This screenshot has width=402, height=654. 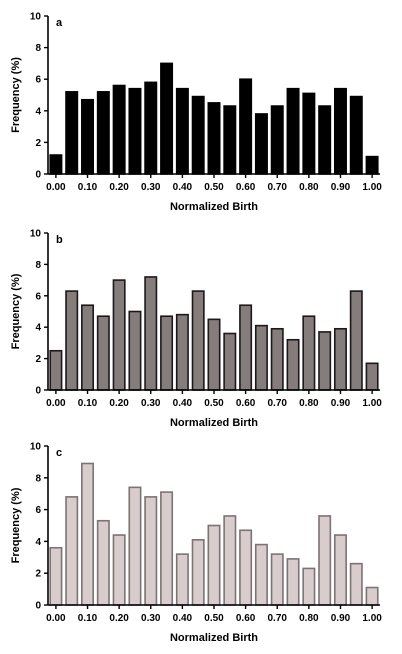 What do you see at coordinates (59, 453) in the screenshot?
I see `panel-label: c` at bounding box center [59, 453].